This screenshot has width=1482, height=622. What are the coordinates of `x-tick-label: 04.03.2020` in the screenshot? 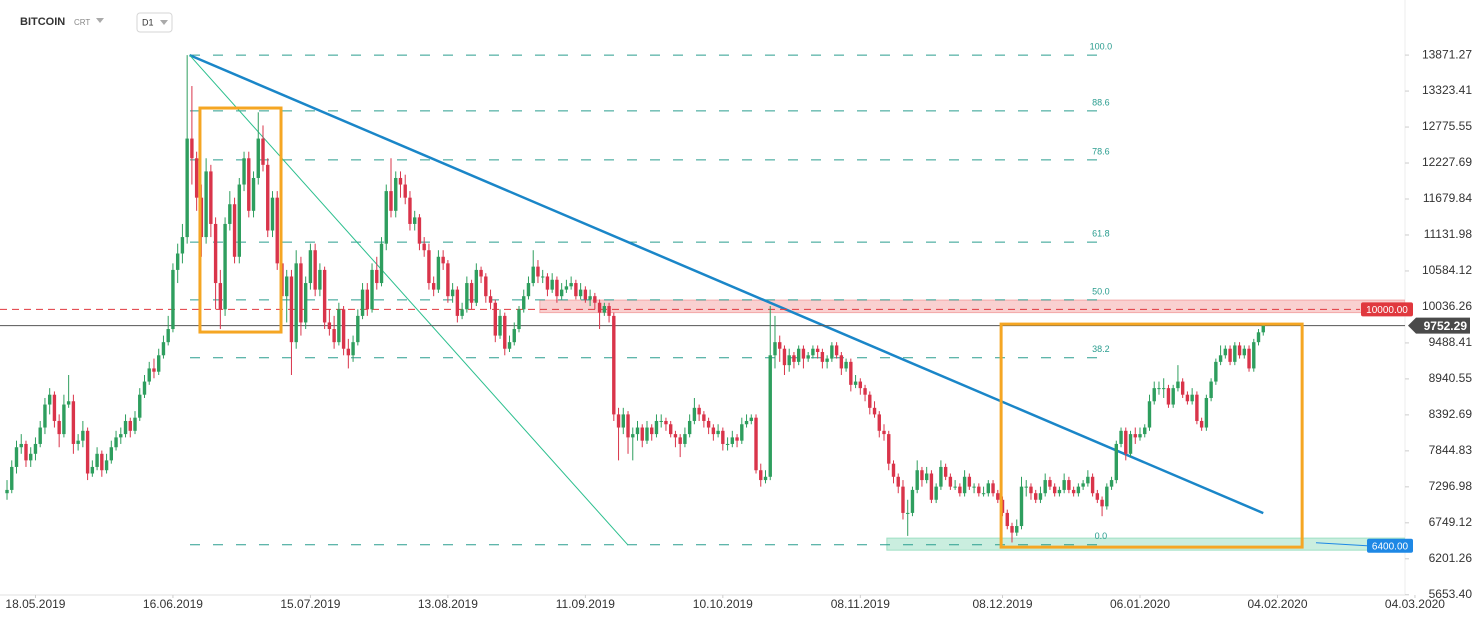 It's located at (1415, 604).